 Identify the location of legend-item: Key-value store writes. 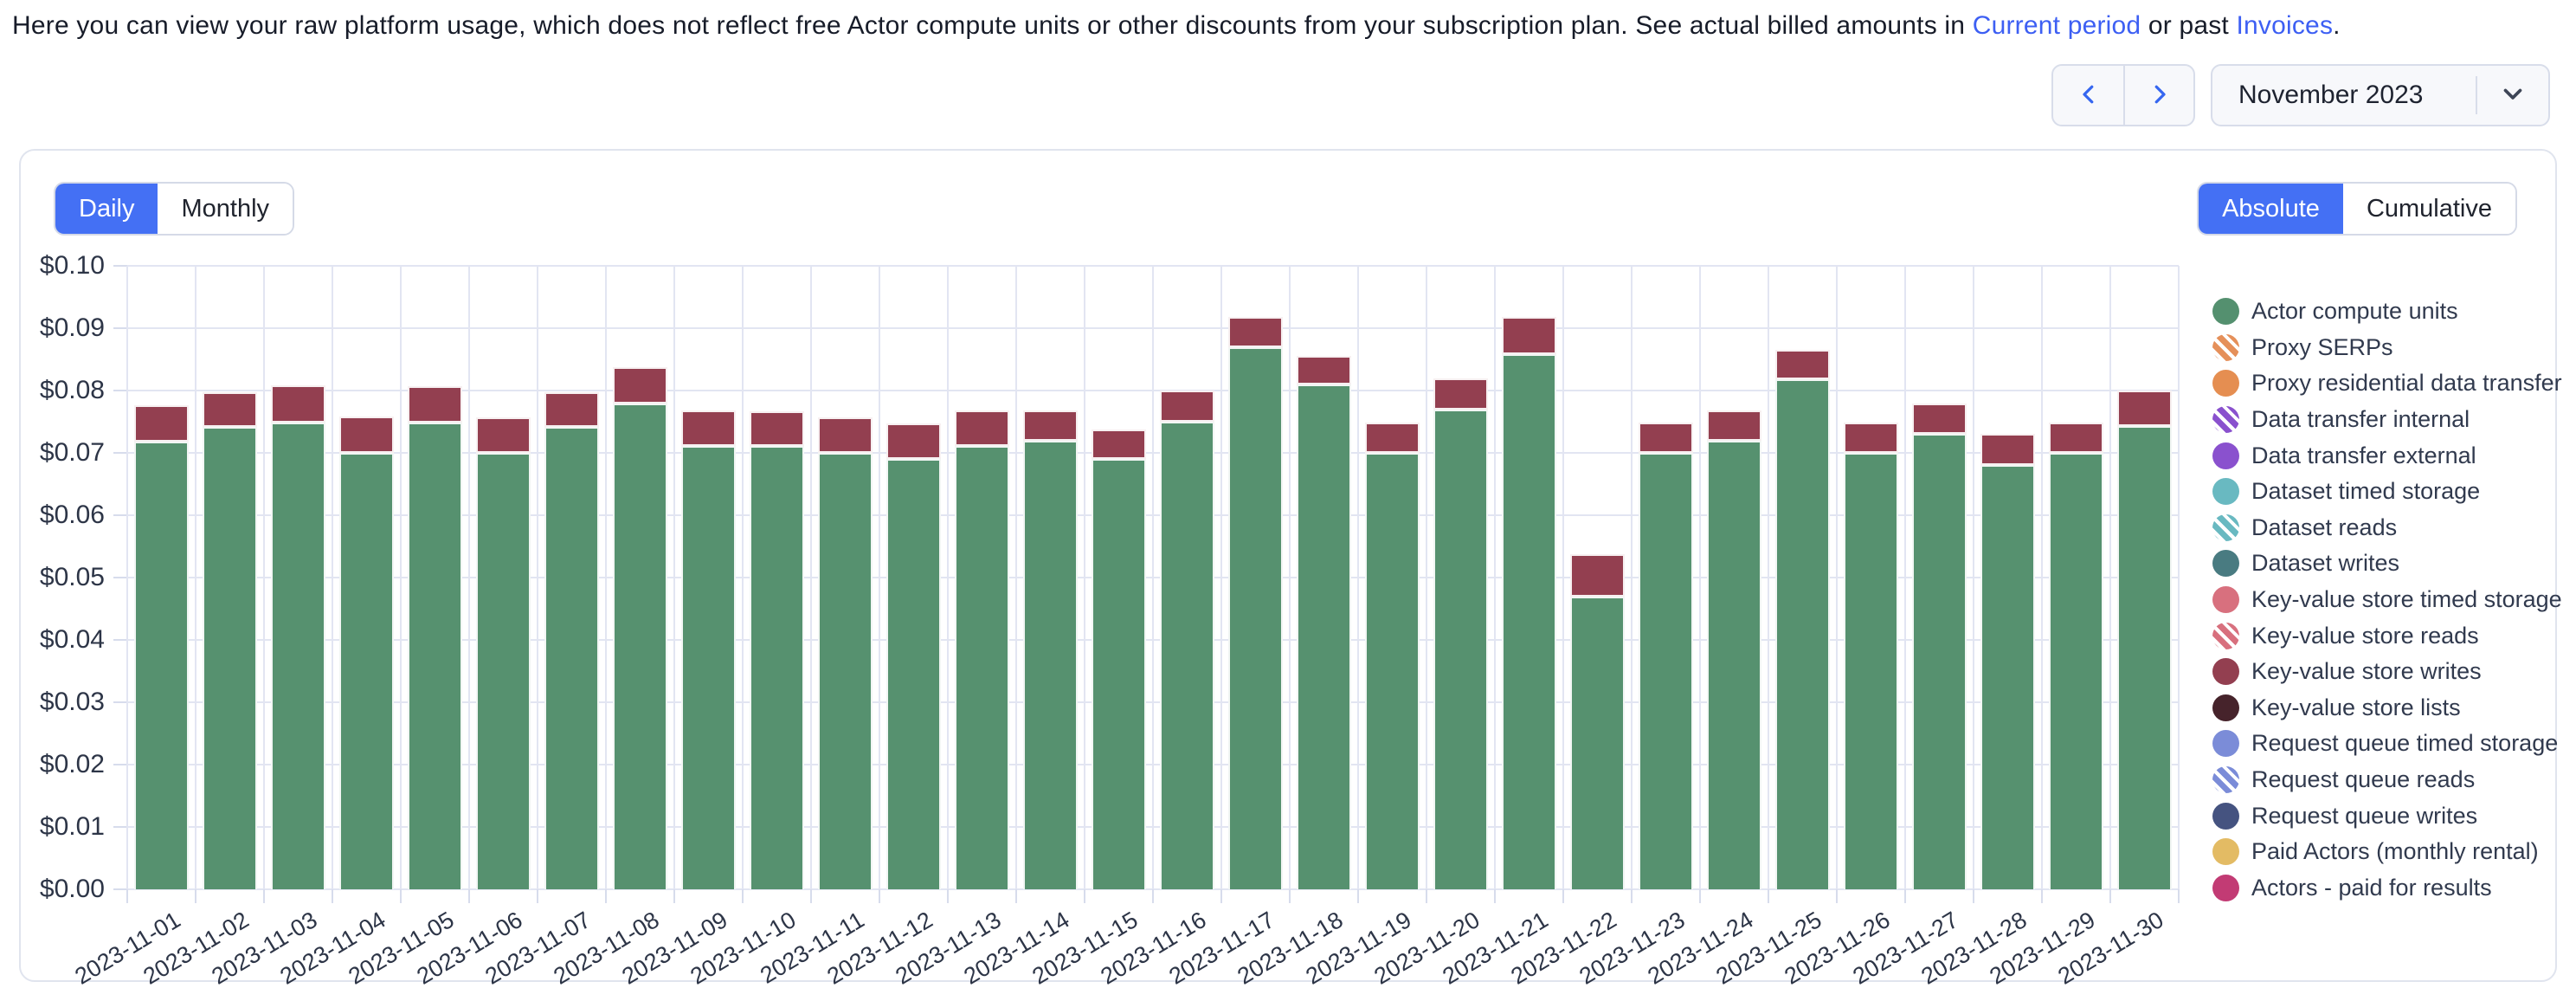
(2387, 672).